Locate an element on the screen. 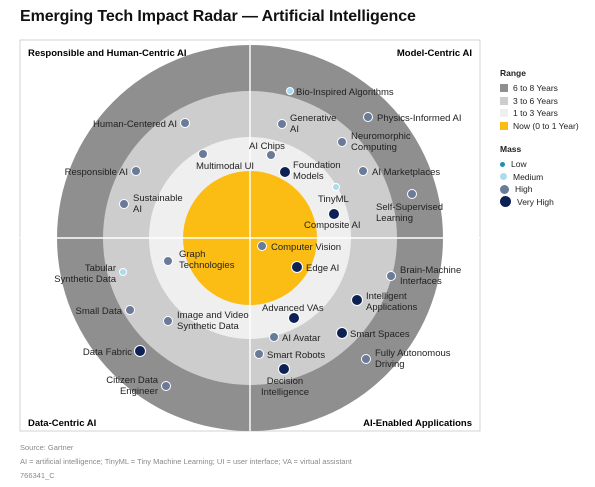  tech-label-line: Synthetic Data is located at coordinates (208, 326).